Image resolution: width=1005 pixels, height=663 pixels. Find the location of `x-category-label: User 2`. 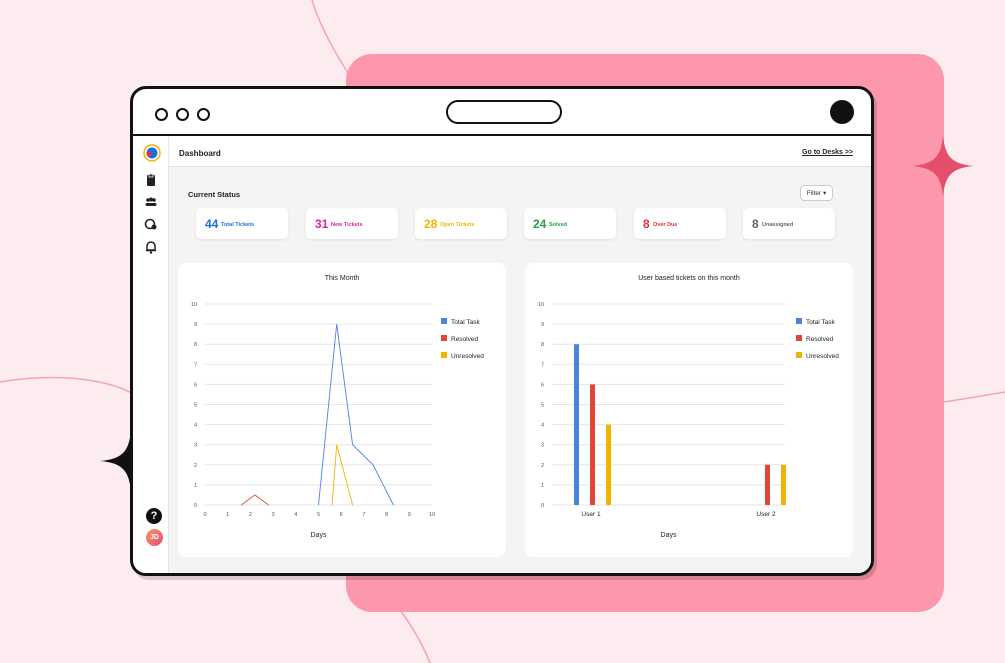

x-category-label: User 2 is located at coordinates (766, 514).